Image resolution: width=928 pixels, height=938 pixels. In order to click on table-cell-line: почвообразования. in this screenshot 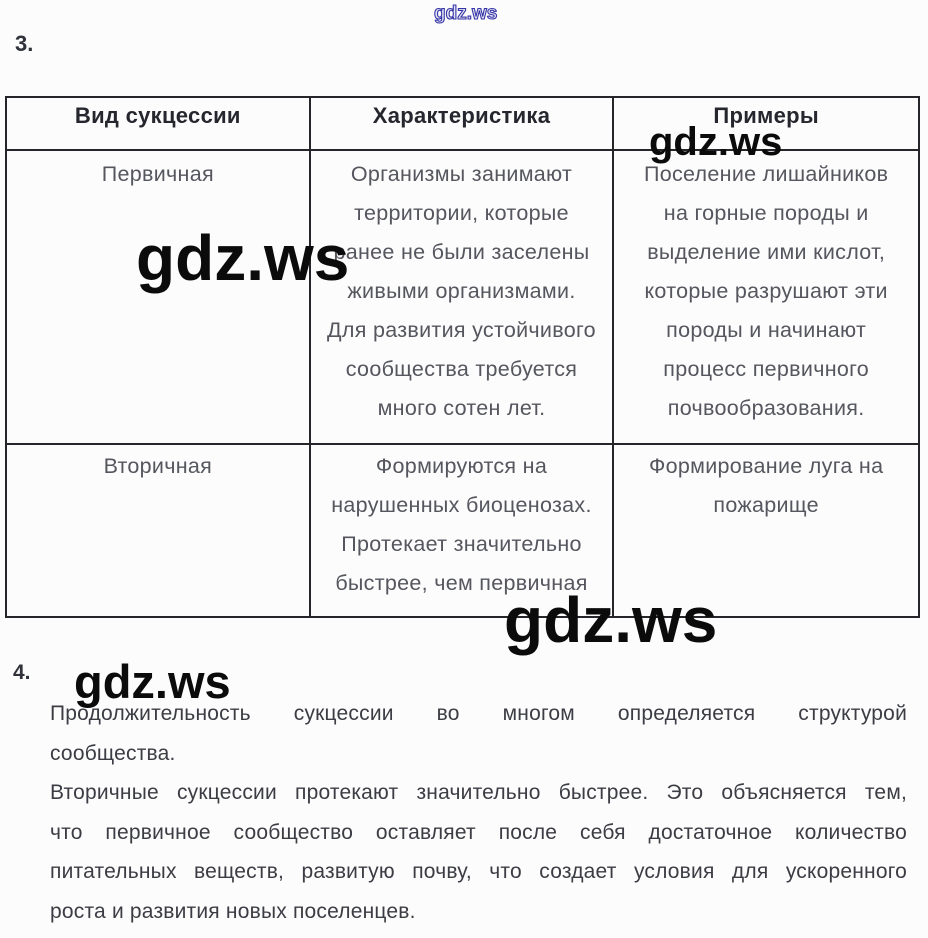, I will do `click(766, 408)`.